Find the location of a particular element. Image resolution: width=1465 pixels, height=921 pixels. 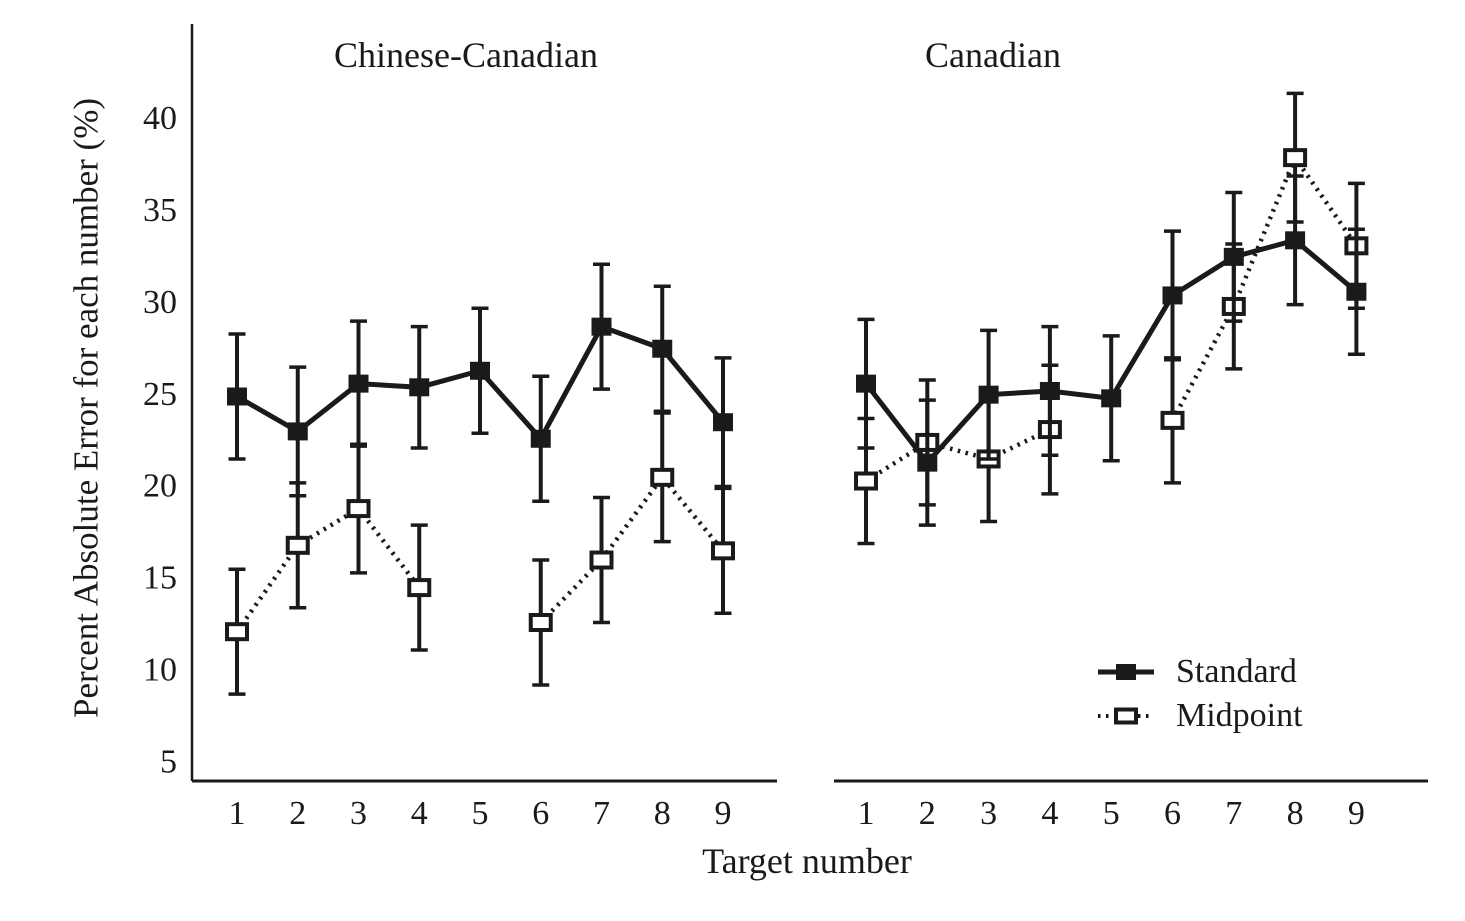

open-square-markers is located at coordinates (480, 554).